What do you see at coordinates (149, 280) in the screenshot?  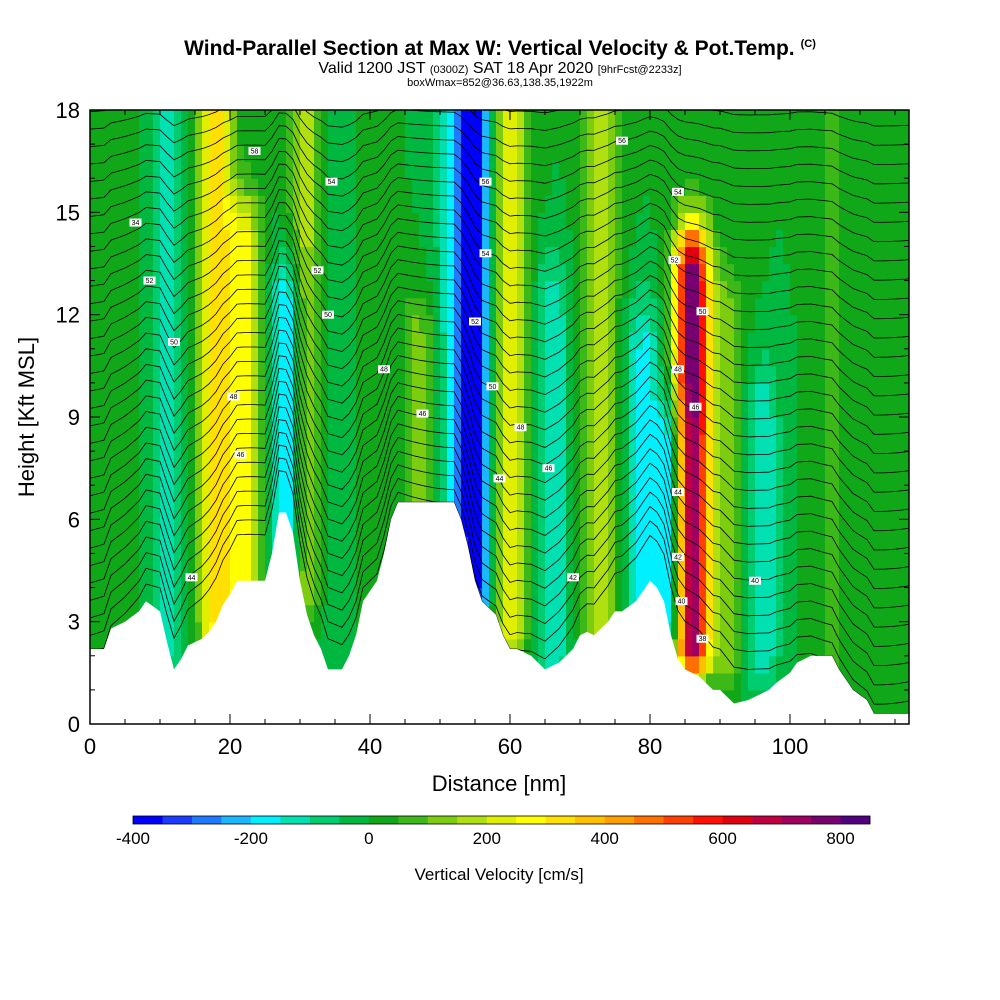 I see `isentrope-label: 52` at bounding box center [149, 280].